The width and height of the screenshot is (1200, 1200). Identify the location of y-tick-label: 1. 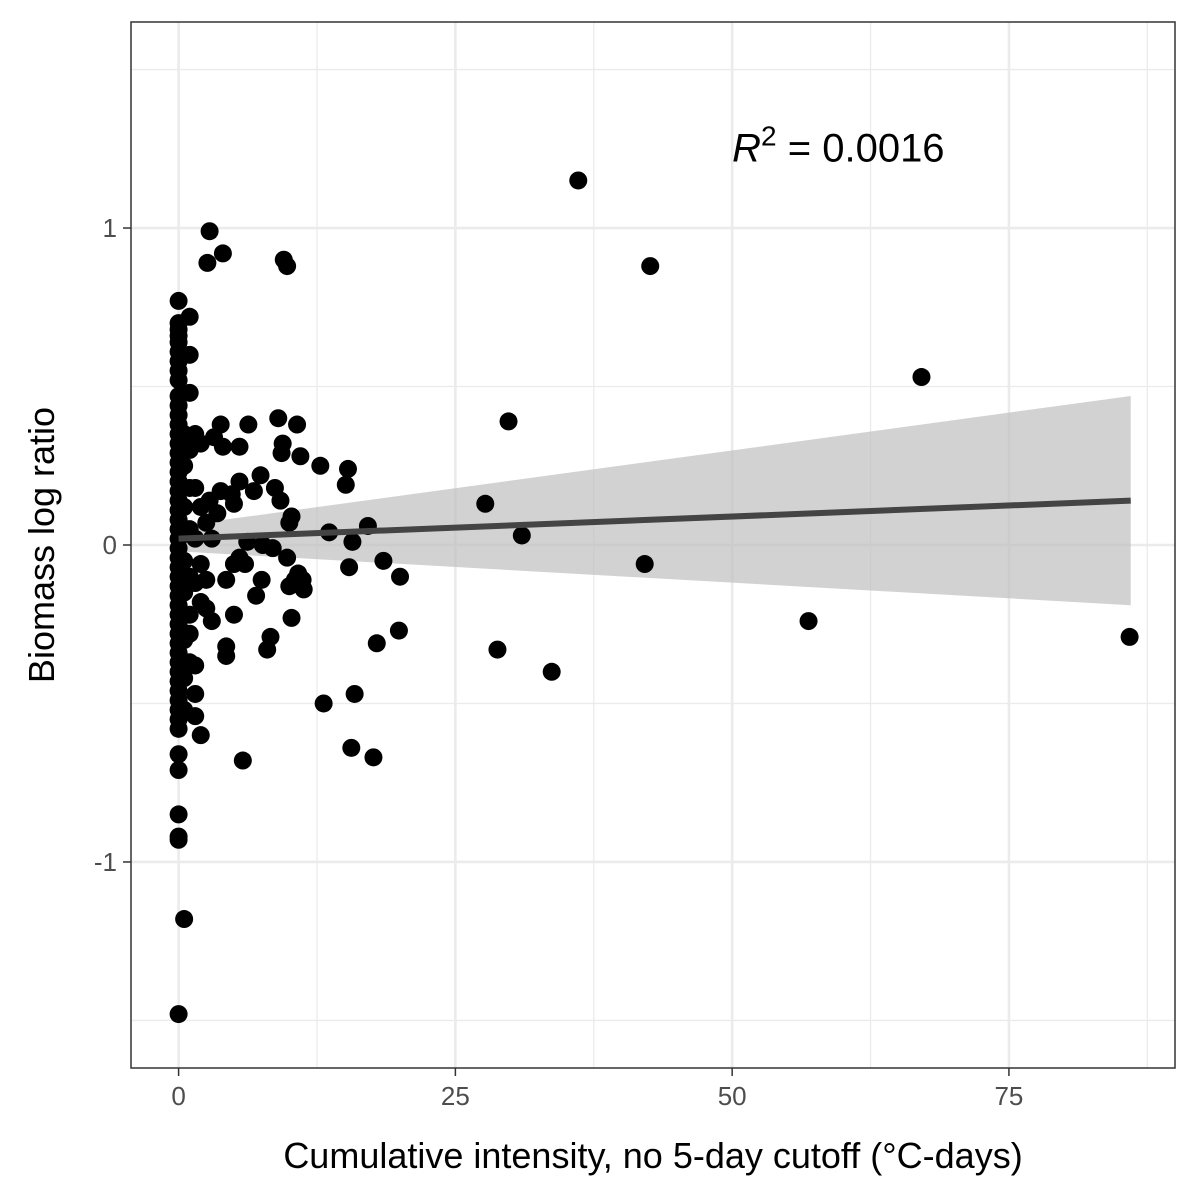
(110, 228).